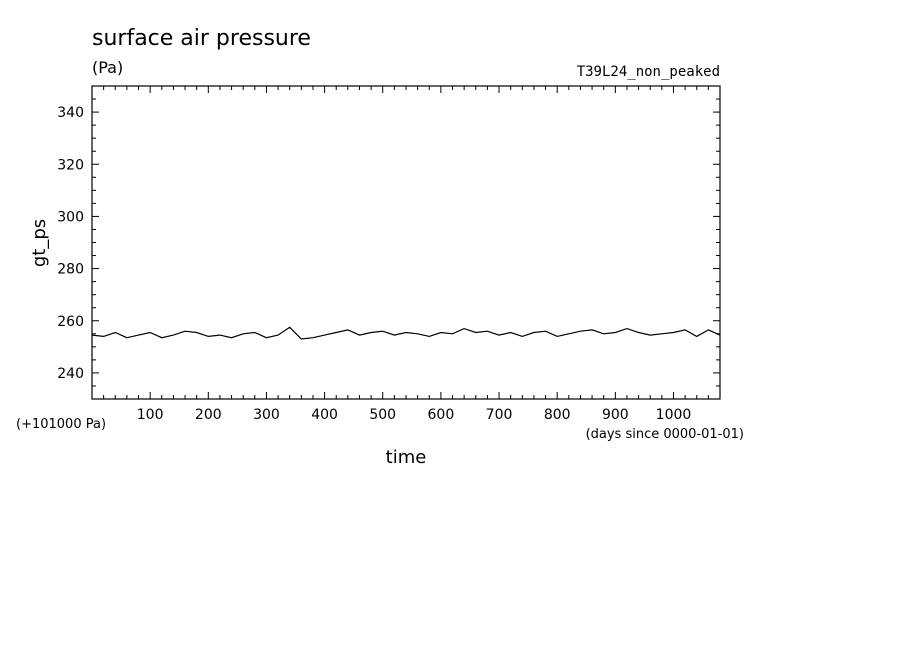 This screenshot has height=654, width=904. Describe the element at coordinates (557, 415) in the screenshot. I see `x-tick-label: 800` at that location.